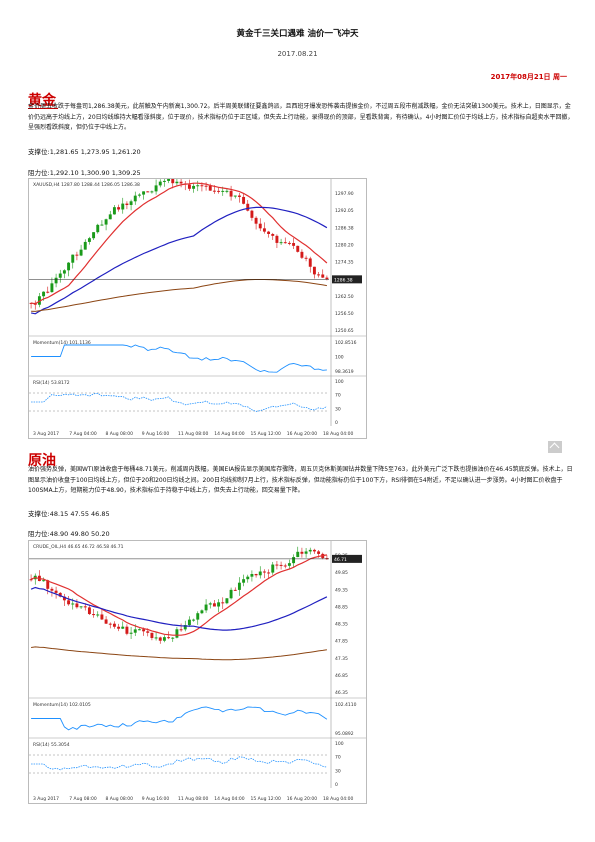  What do you see at coordinates (341, 607) in the screenshot?
I see `price-tick-label: 48.85` at bounding box center [341, 607].